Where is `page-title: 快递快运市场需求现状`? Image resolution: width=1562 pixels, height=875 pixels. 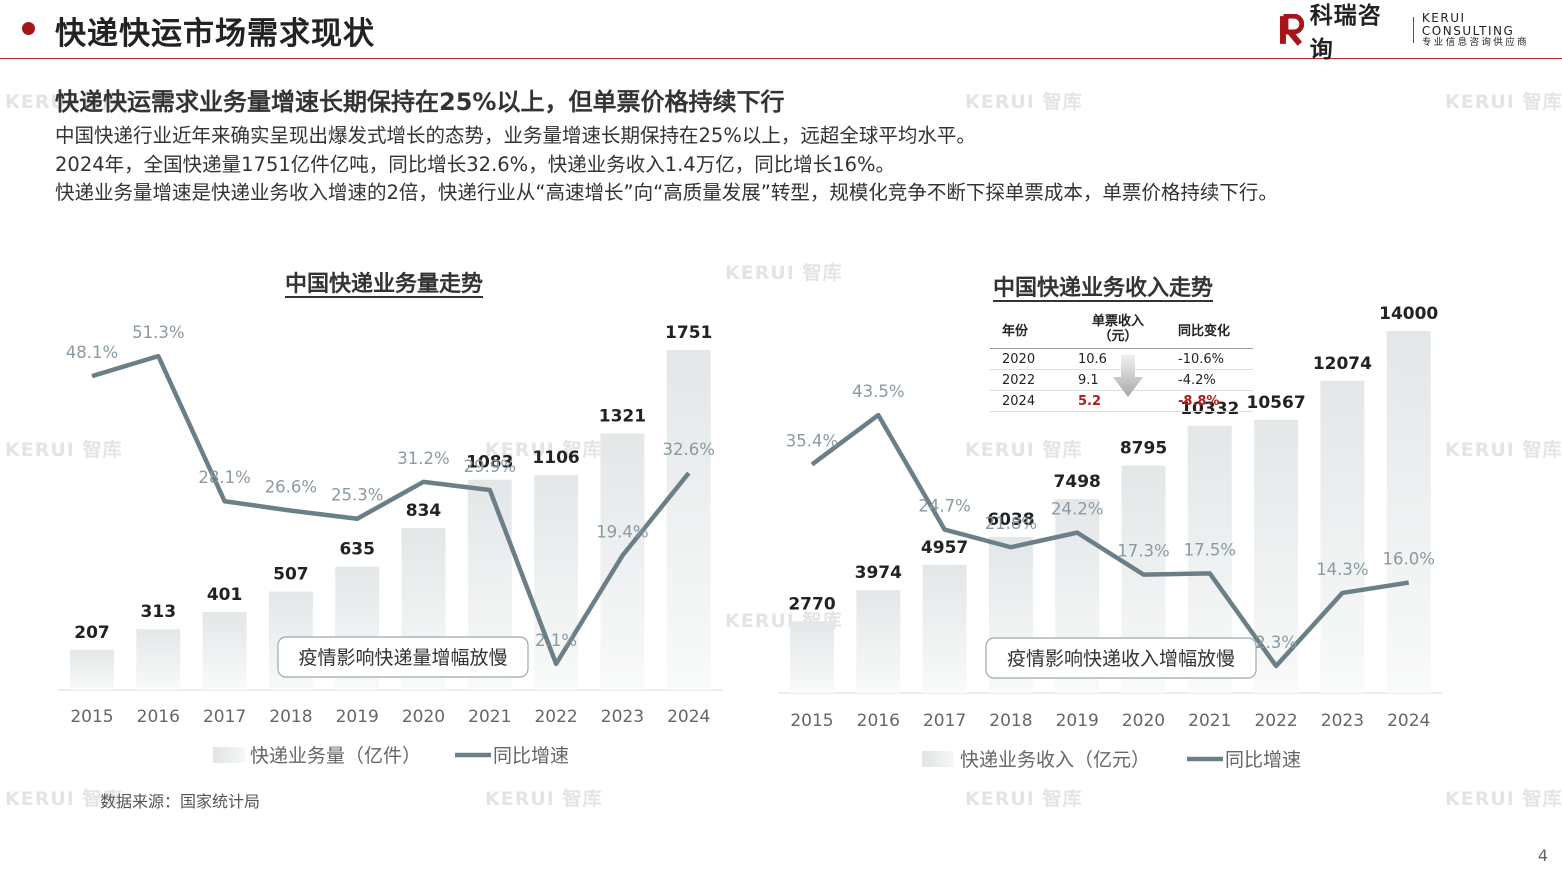
page-title: 快递快运市场需求现状 is located at coordinates (215, 34).